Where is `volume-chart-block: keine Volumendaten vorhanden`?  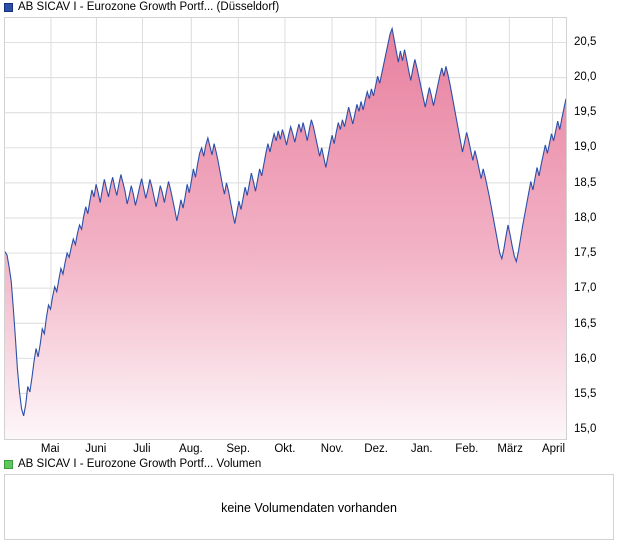 volume-chart-block: keine Volumendaten vorhanden is located at coordinates (310, 507).